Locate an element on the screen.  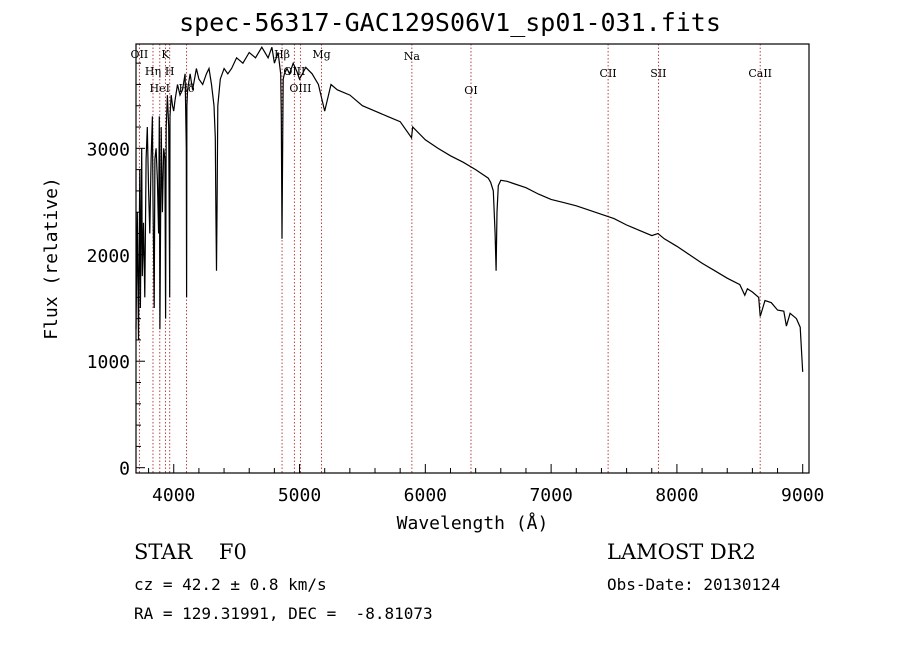
line-marker-label: Hδ is located at coordinates (186, 88).